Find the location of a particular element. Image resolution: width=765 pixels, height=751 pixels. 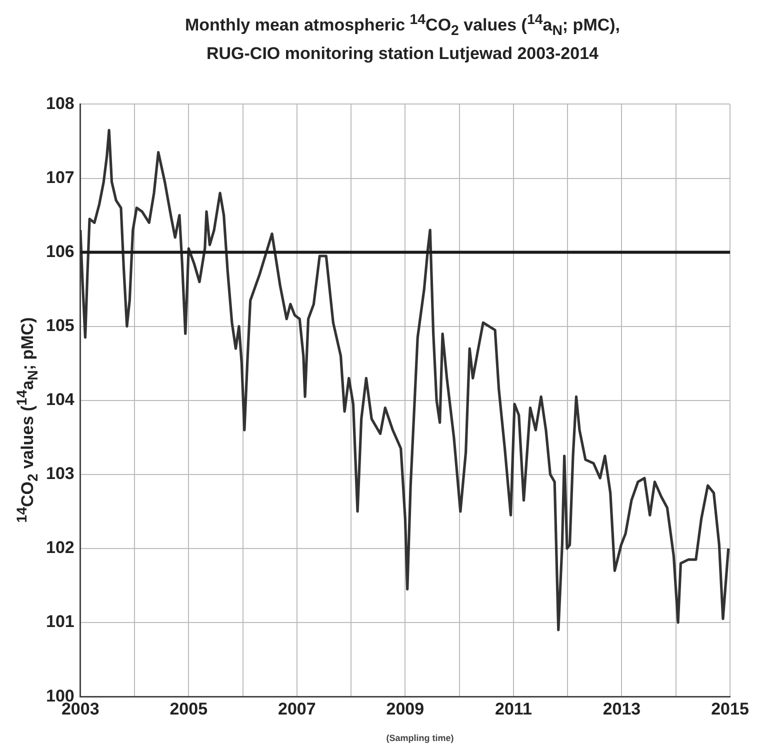

x-tick-label: 2005 is located at coordinates (189, 708).